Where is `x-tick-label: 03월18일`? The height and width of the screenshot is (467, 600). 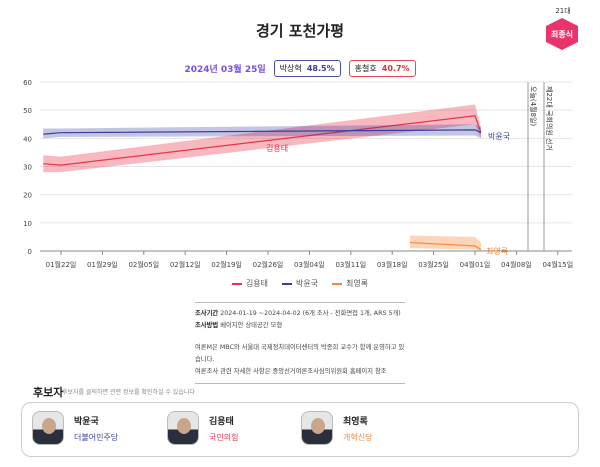 x-tick-label: 03월18일 is located at coordinates (392, 264).